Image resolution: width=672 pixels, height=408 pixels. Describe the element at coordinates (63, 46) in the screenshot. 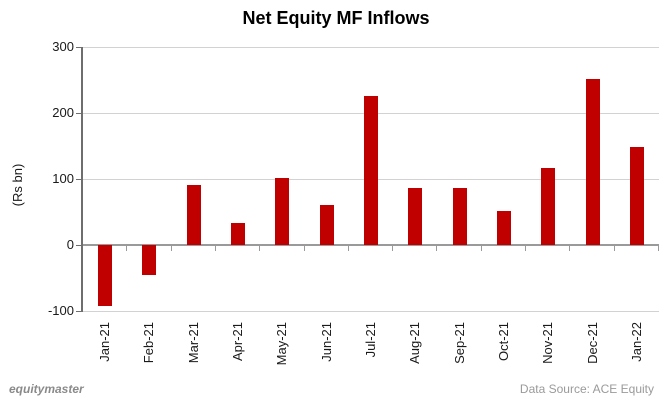

I see `y-tick-label-300: 300` at that location.